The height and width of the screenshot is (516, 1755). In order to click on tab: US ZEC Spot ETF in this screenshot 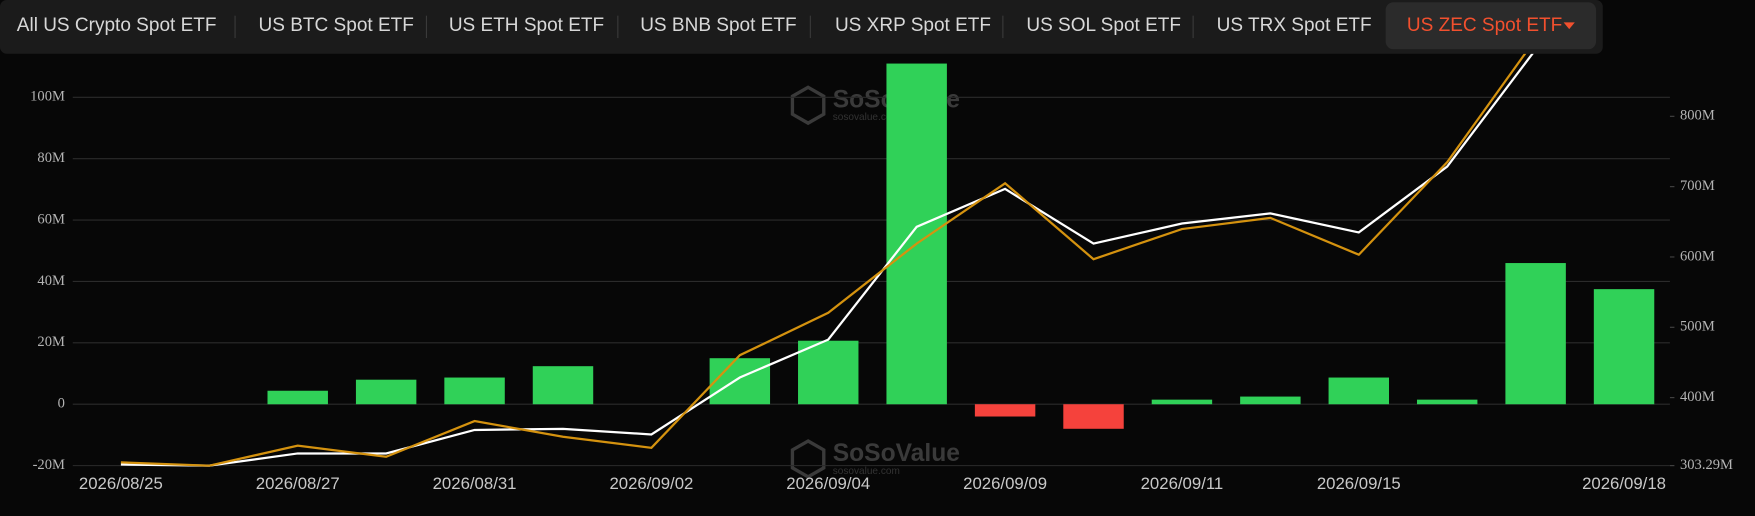, I will do `click(1484, 25)`.